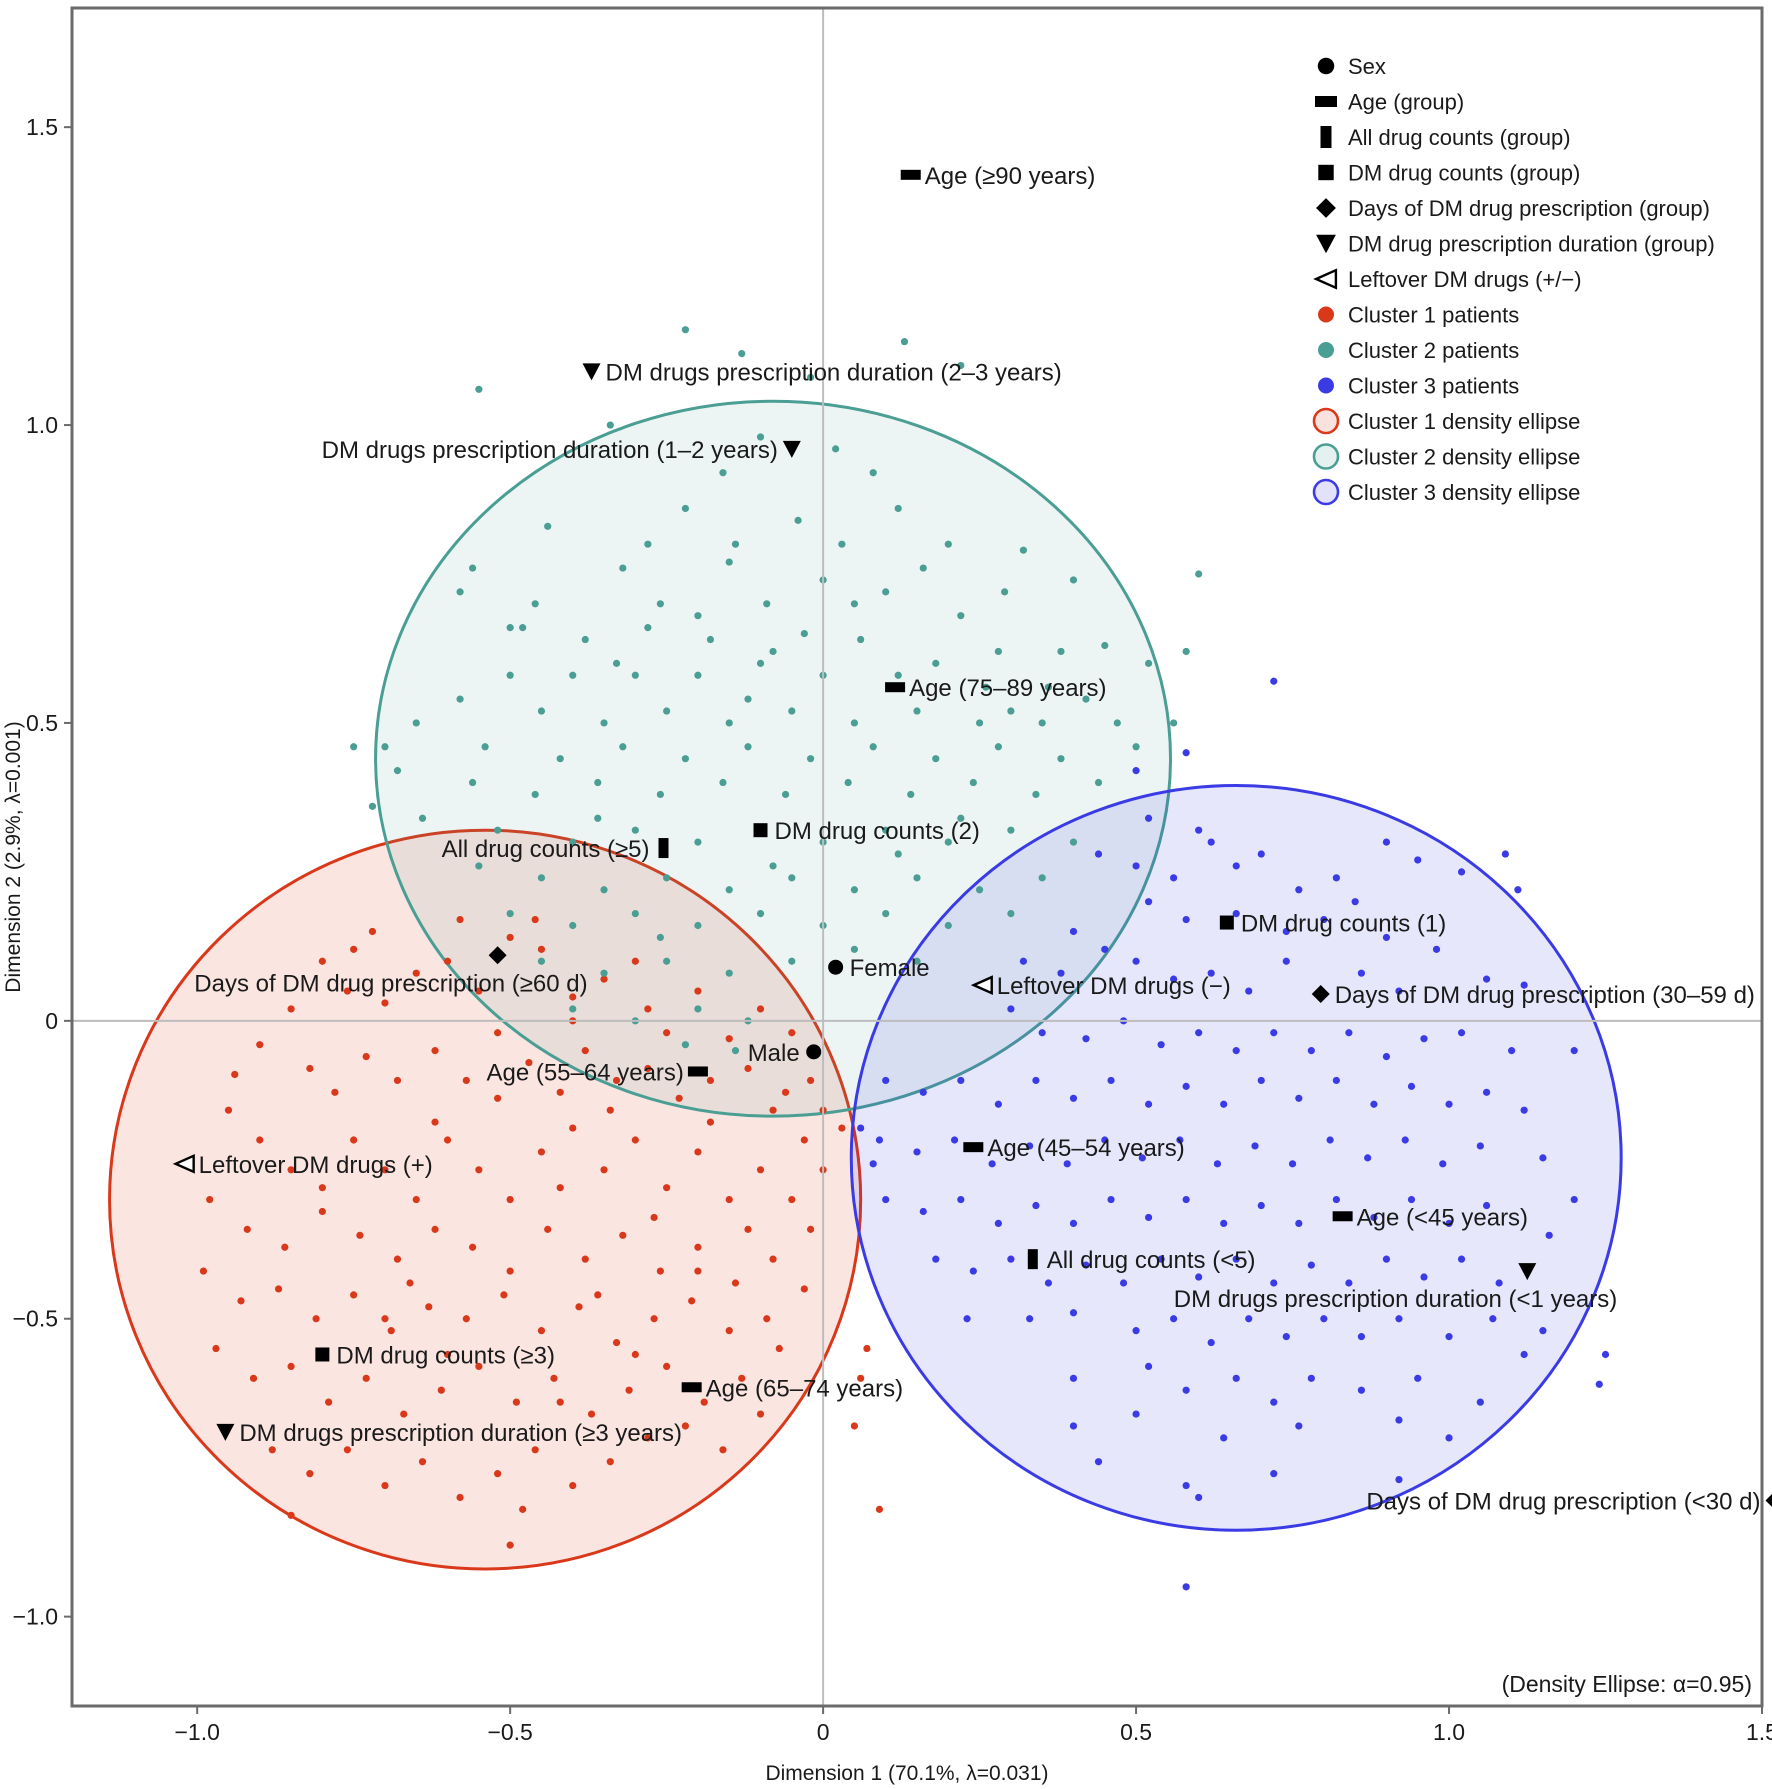 The height and width of the screenshot is (1789, 1772). Describe the element at coordinates (1326, 208) in the screenshot. I see `legend-marker-diamond` at that location.